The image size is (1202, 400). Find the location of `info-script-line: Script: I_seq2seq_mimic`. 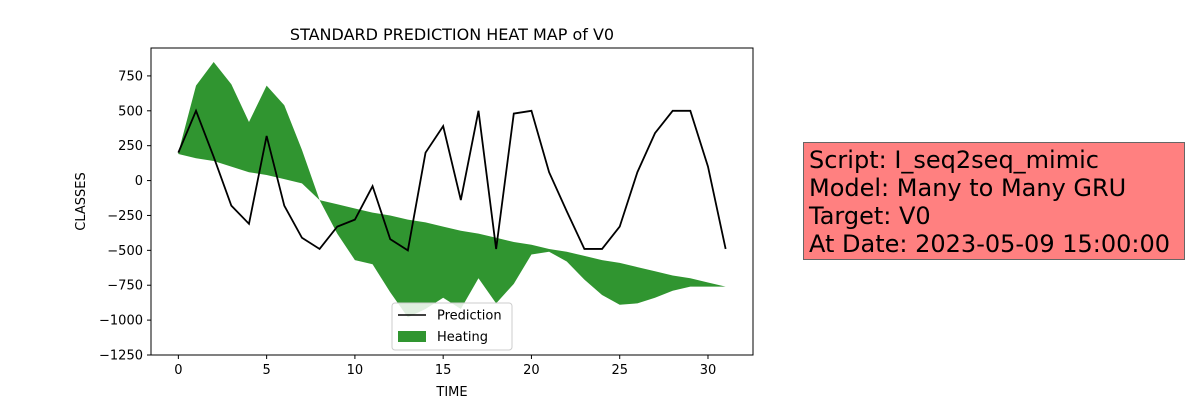

info-script-line: Script: I_seq2seq_mimic is located at coordinates (954, 160).